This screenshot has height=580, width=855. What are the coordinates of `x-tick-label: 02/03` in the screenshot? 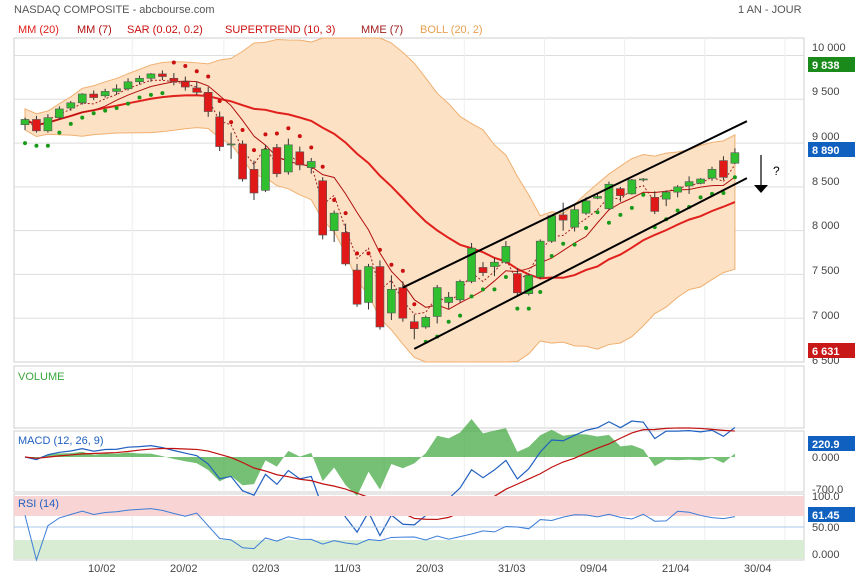 It's located at (266, 569).